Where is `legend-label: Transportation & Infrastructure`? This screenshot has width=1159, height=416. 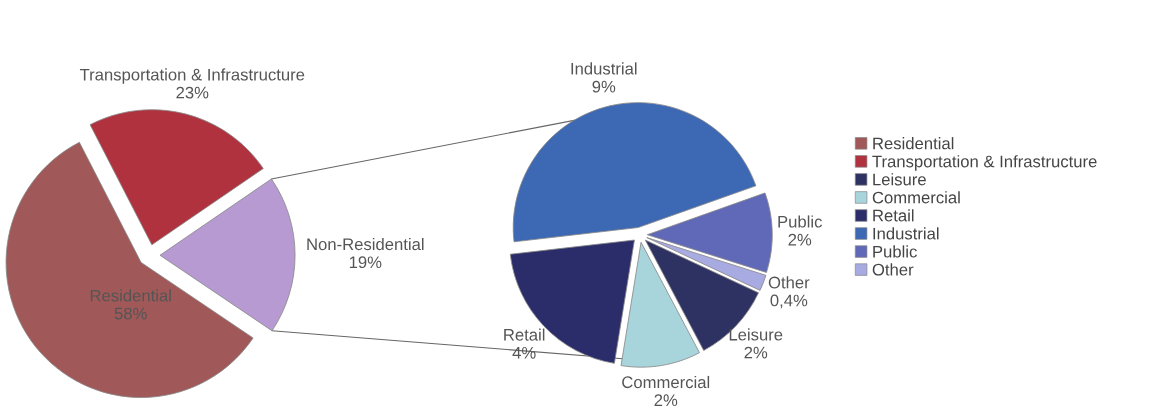 legend-label: Transportation & Infrastructure is located at coordinates (984, 163).